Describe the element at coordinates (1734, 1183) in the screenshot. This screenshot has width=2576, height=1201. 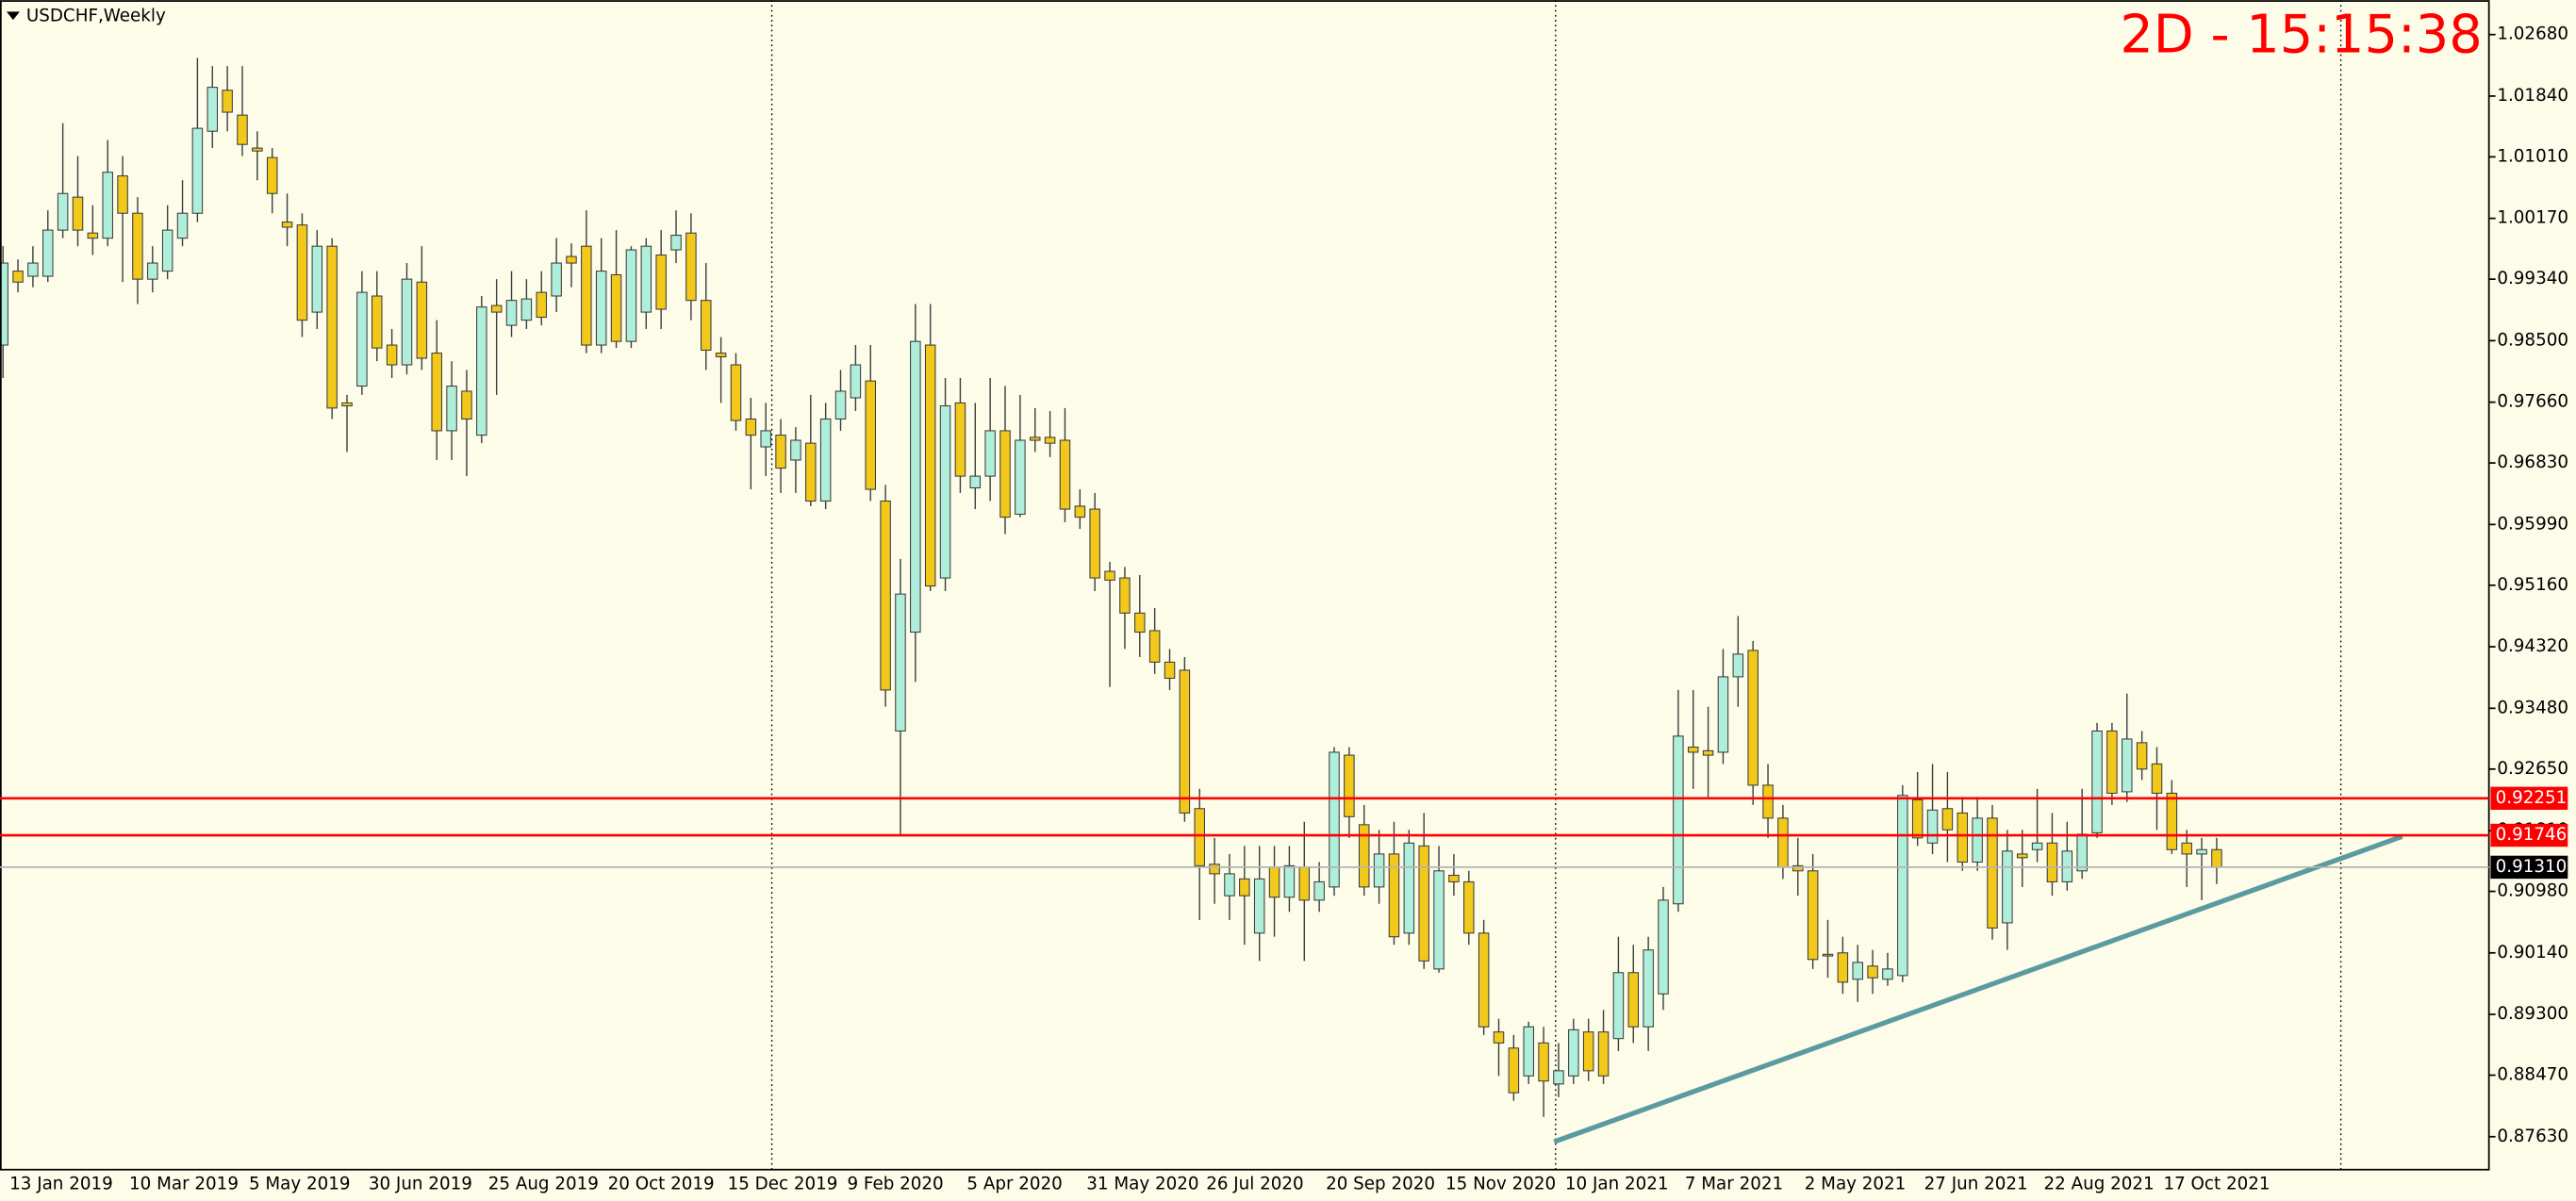
I see `x-tick-label: 7 Mar 2021` at that location.